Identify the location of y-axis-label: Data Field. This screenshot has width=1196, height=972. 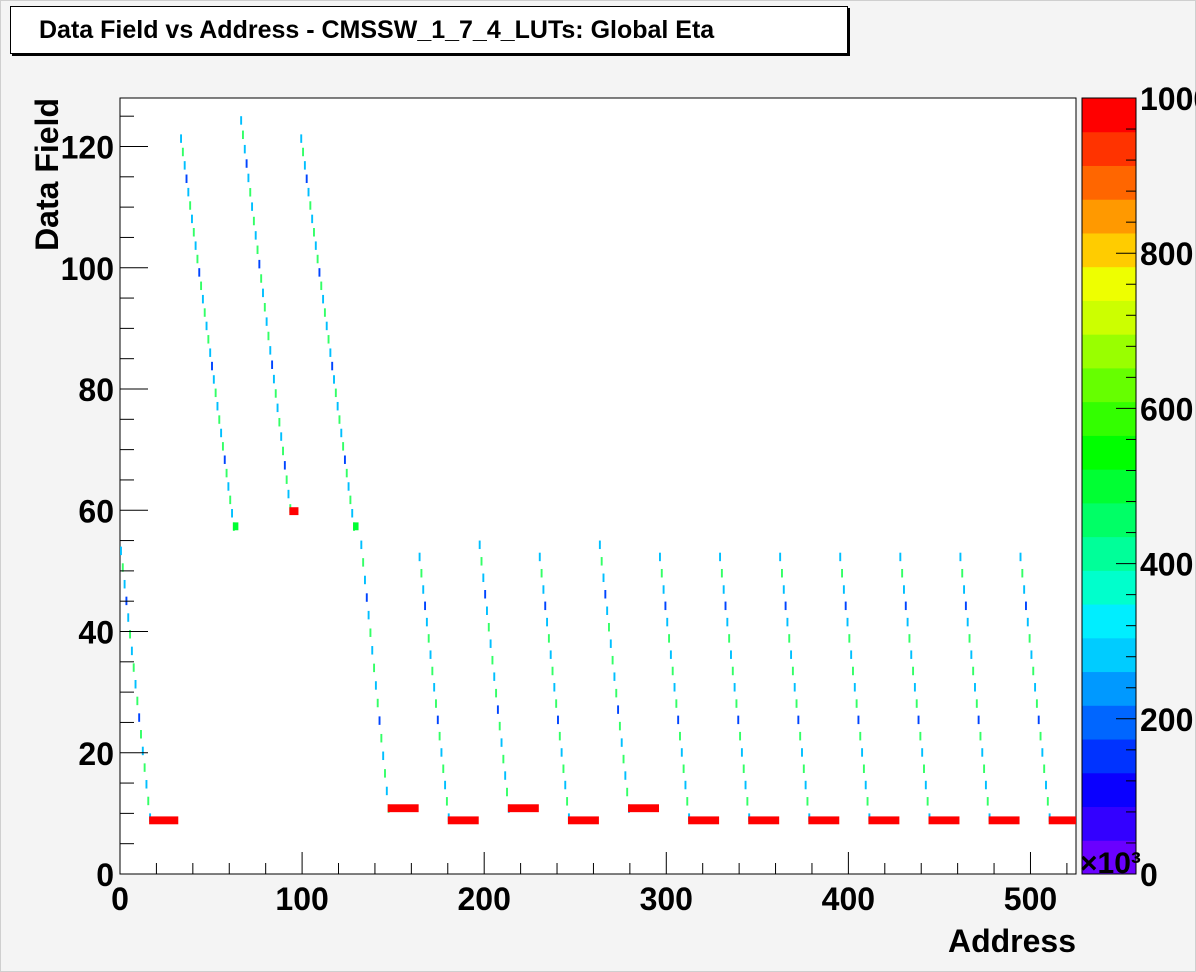
(47, 174).